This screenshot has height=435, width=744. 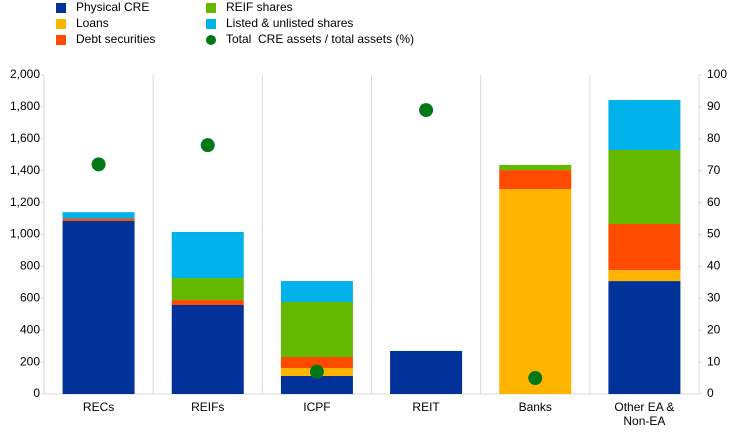 What do you see at coordinates (115, 39) in the screenshot?
I see `legend-label: Debt securities` at bounding box center [115, 39].